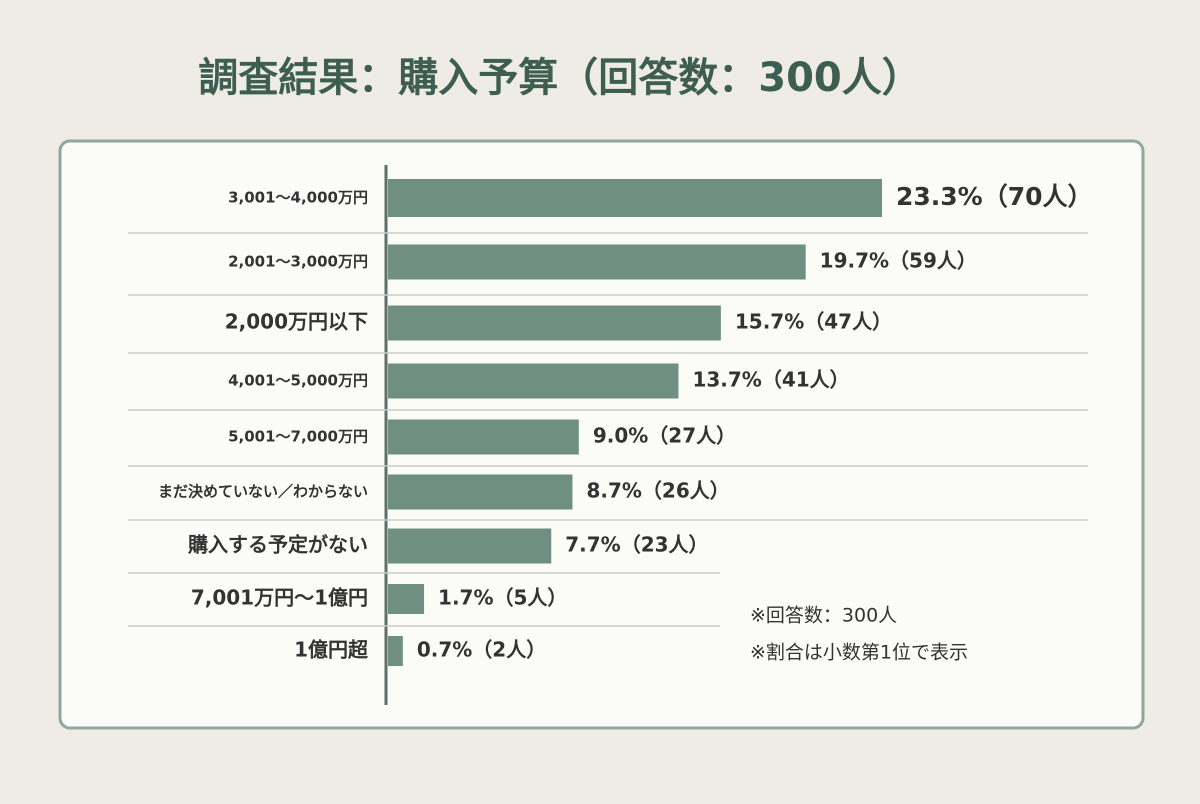  I want to click on note: ※回答数：300人, so click(823, 616).